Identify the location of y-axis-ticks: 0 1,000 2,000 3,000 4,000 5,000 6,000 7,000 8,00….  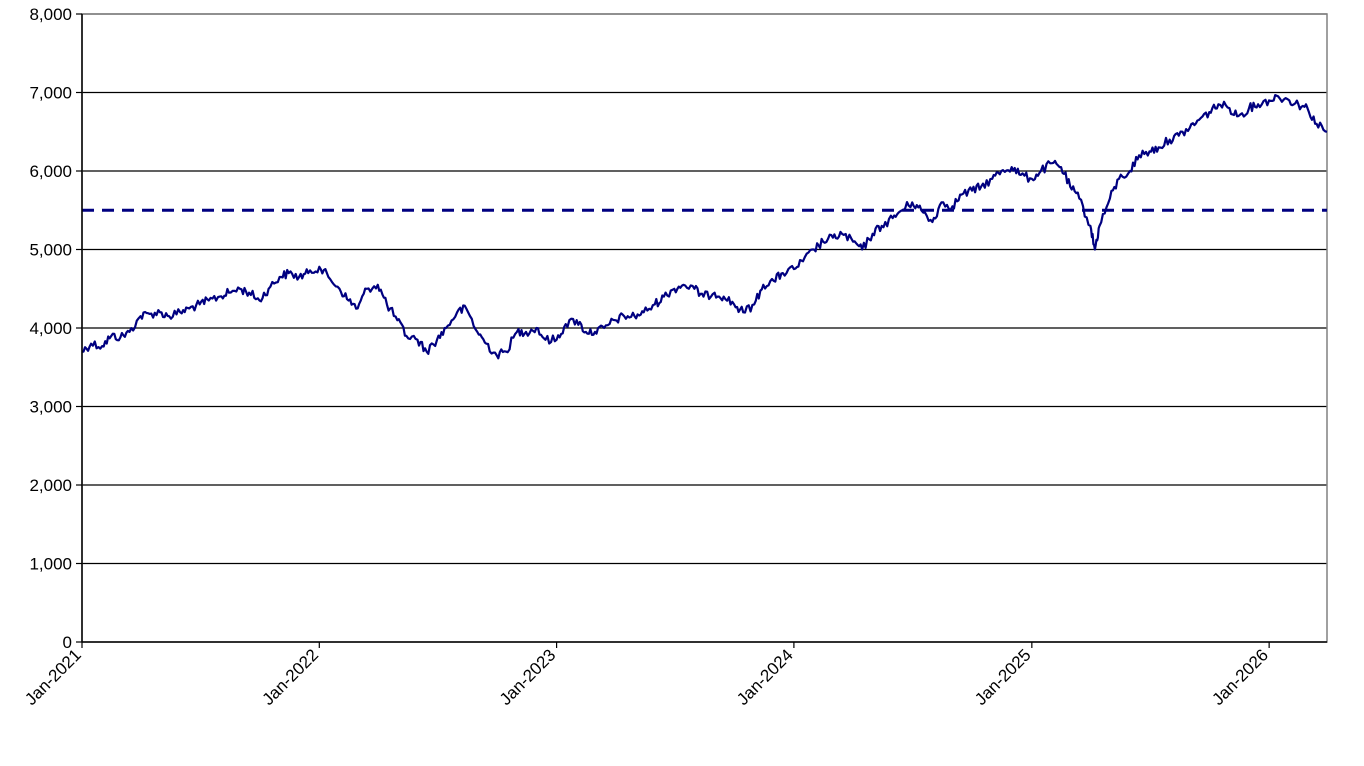
(55, 328).